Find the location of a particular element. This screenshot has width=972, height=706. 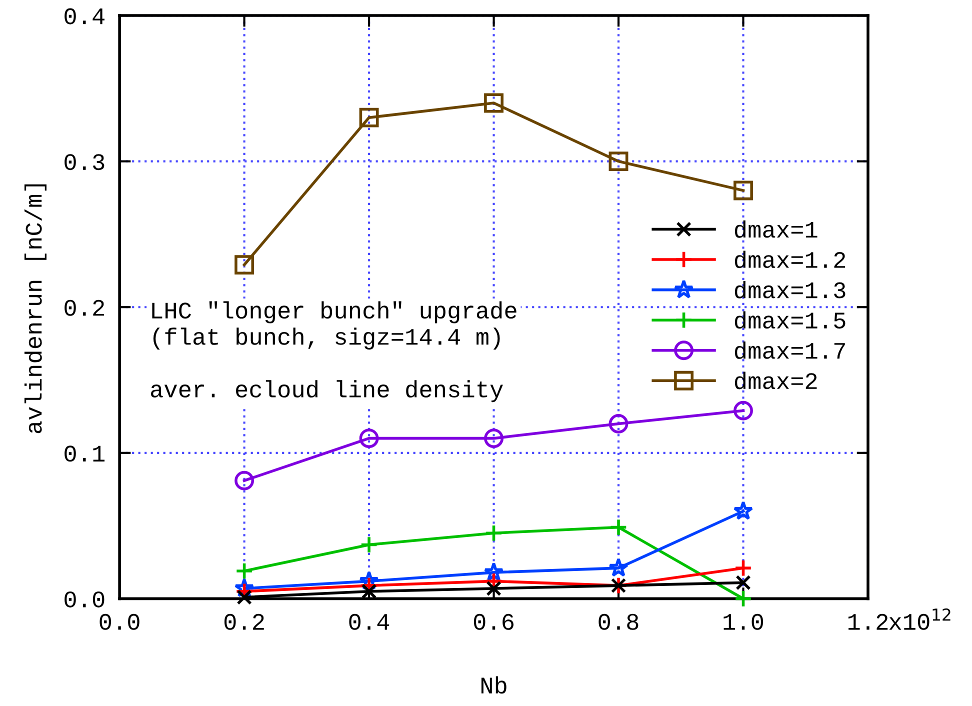

y-tick-label: 0.1 is located at coordinates (84, 454).